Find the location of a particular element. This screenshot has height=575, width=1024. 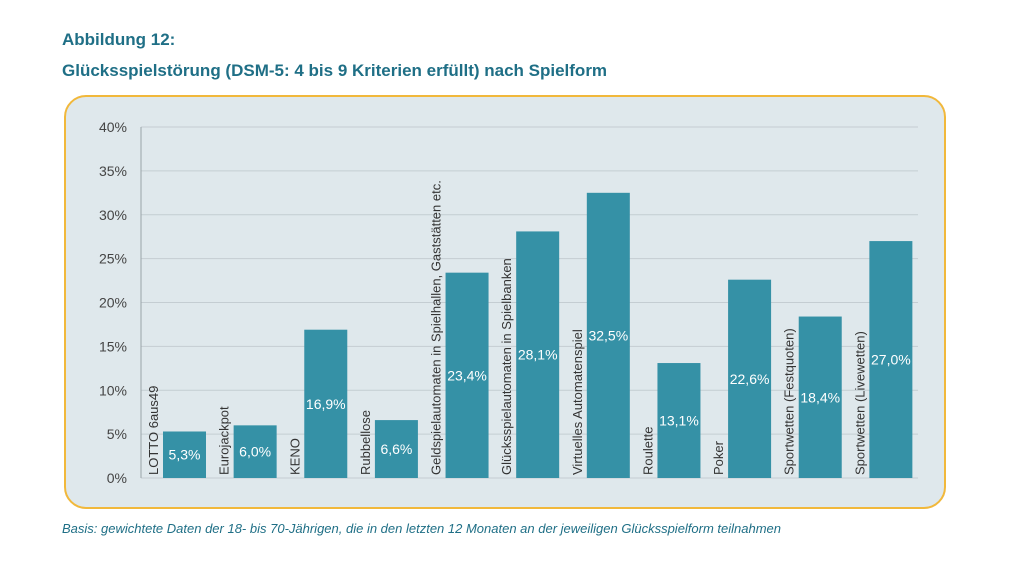

category-label: Rubbellose is located at coordinates (365, 442).